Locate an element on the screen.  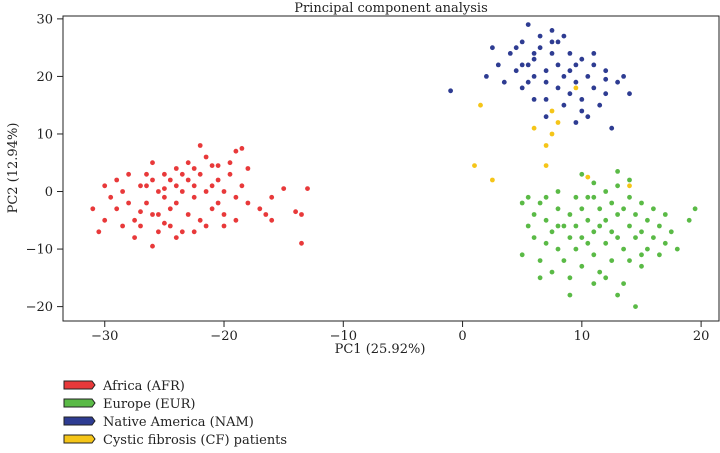
legend-label: Native America (NAM) is located at coordinates (178, 422).